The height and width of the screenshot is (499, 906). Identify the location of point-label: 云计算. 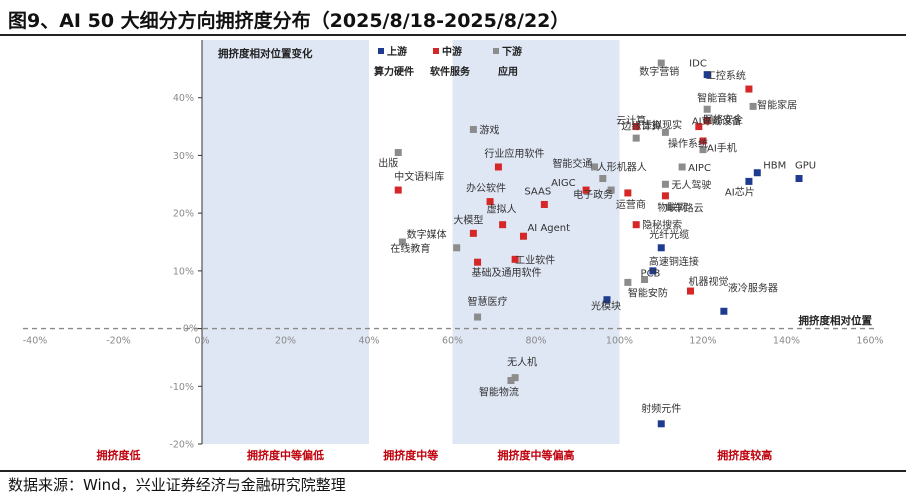
(631, 120).